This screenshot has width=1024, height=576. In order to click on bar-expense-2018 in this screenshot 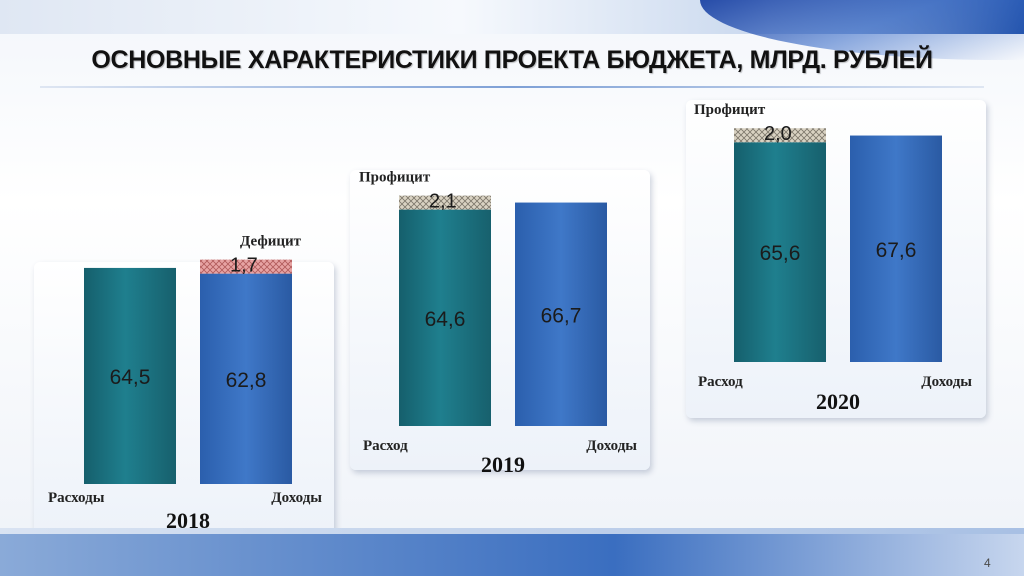, I will do `click(130, 375)`.